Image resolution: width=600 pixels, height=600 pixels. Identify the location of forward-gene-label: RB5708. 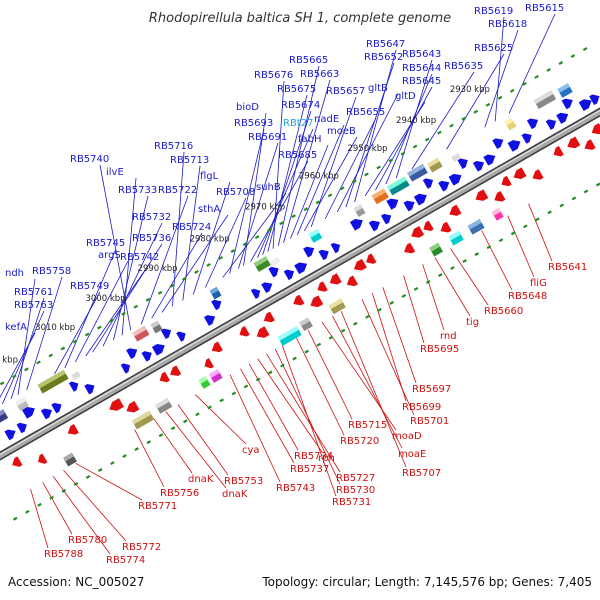
(235, 192).